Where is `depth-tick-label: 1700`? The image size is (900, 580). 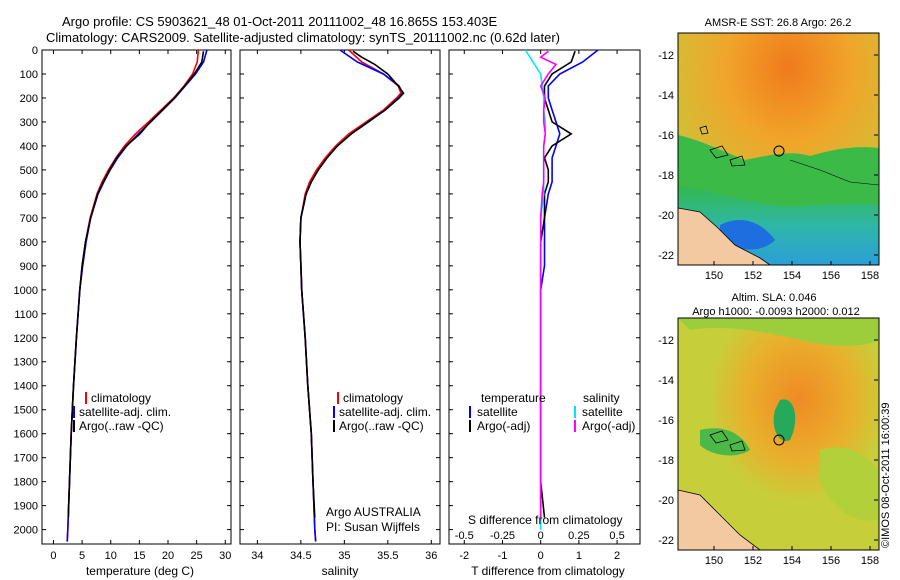
depth-tick-label: 1700 is located at coordinates (26, 459).